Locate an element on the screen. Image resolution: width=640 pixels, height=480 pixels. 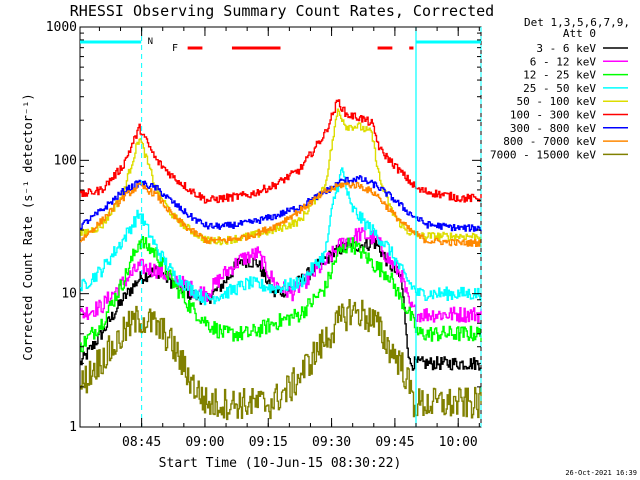
y-tick-label: 10 is located at coordinates (69, 294).